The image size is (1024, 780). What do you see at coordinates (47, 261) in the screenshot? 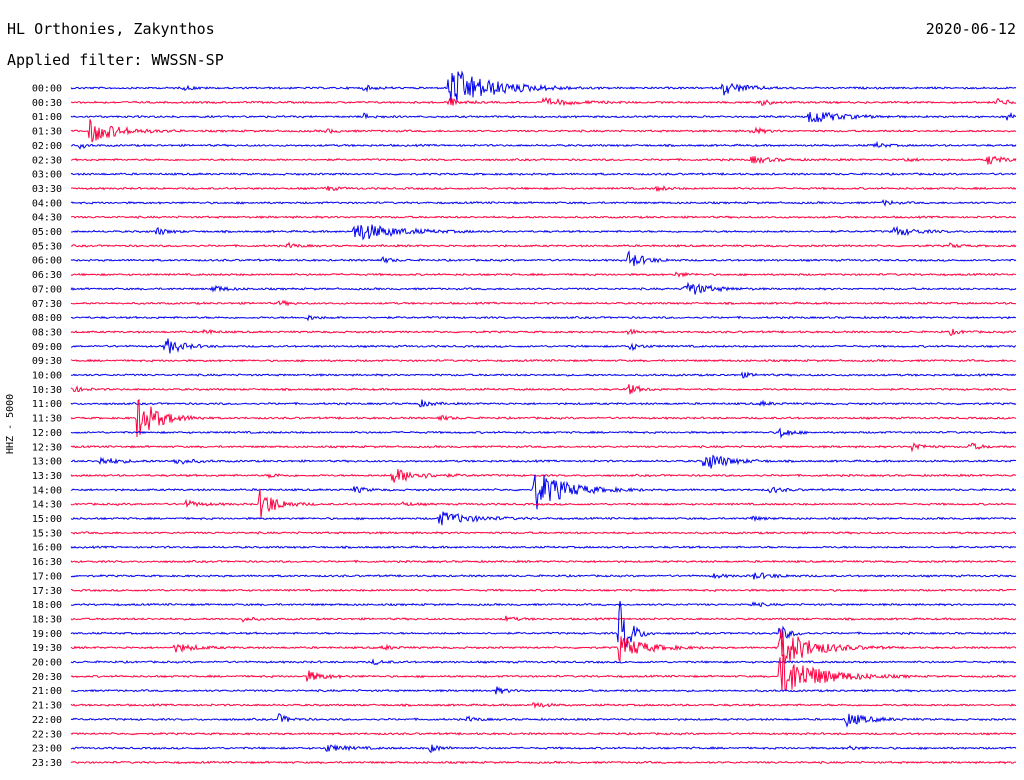
I see `row-time-label: 06:00` at bounding box center [47, 261].